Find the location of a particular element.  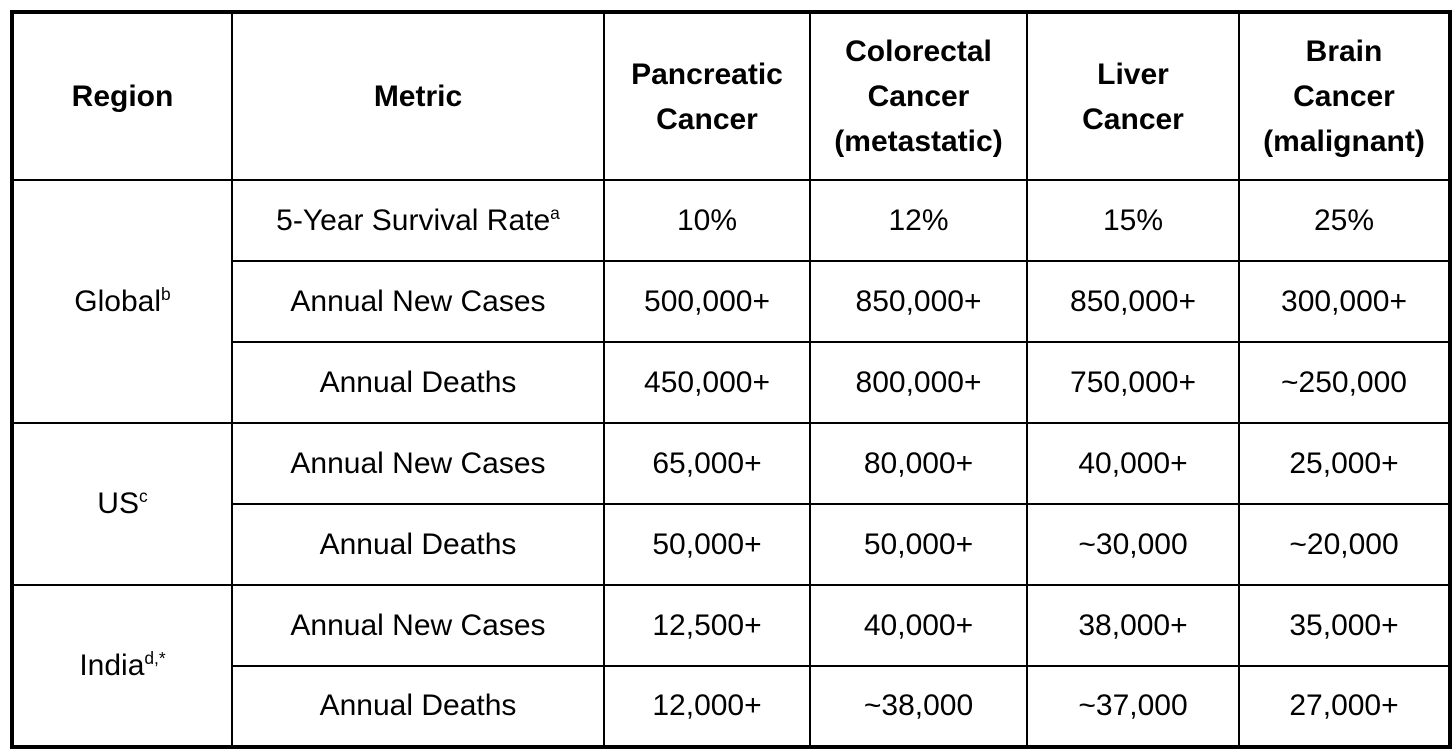

region-label: US is located at coordinates (118, 503).